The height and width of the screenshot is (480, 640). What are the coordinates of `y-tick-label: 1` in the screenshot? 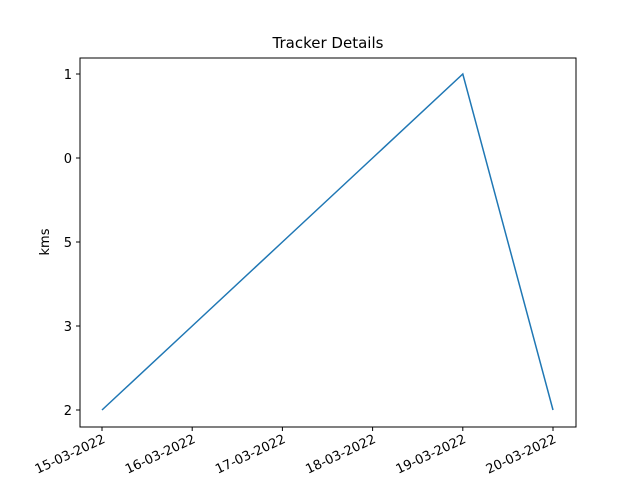 It's located at (68, 75).